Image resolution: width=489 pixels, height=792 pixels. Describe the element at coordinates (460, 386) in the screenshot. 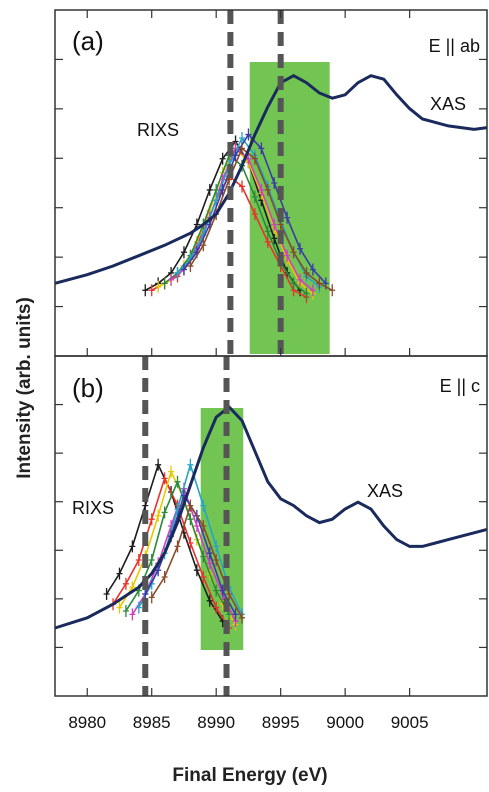

I see `panel-b-polarization: E || c` at that location.